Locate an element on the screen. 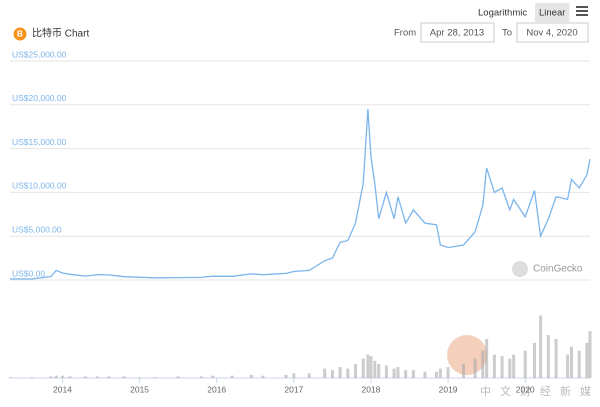 This screenshot has height=407, width=600. chart-title: 比特币 Chart is located at coordinates (60, 34).